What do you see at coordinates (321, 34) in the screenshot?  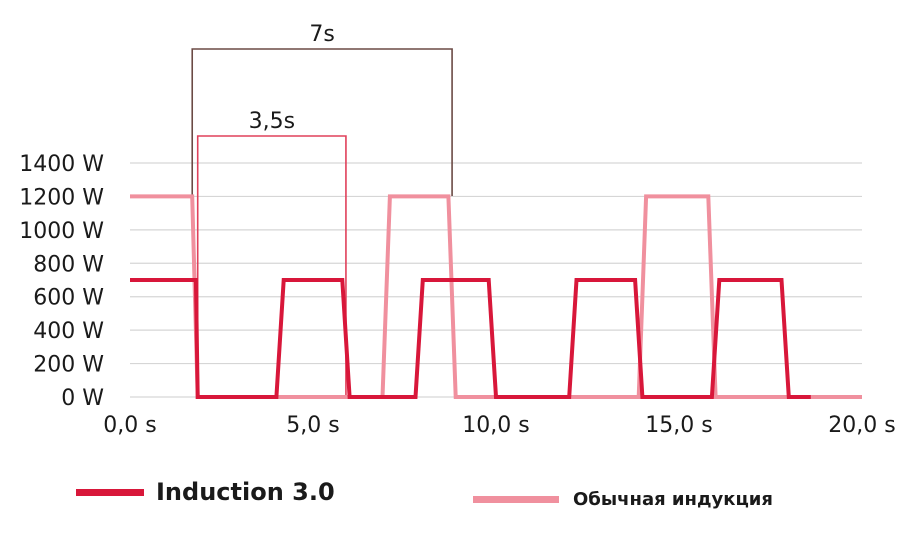 I see `annotation-label: 7s` at bounding box center [321, 34].